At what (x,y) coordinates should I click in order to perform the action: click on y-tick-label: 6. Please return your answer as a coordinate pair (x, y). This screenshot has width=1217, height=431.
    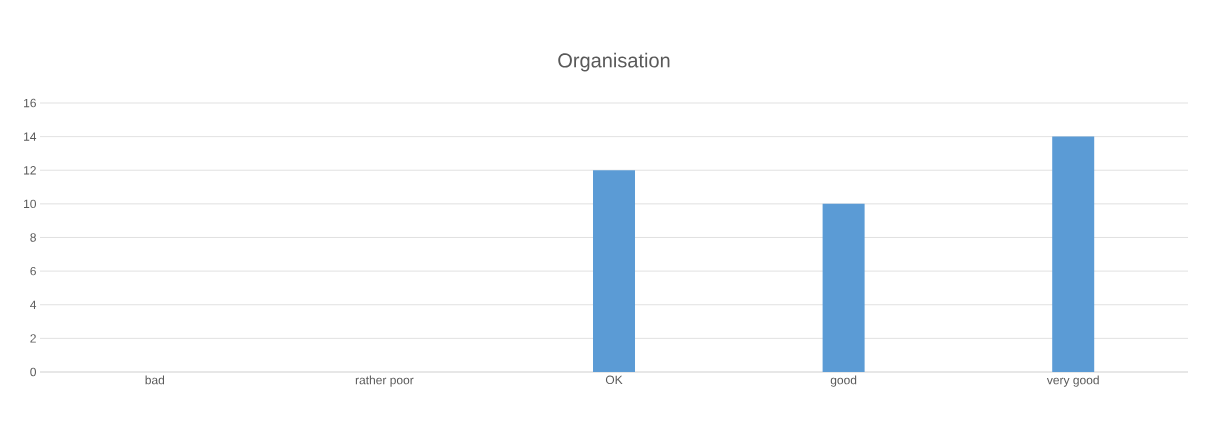
    Looking at the image, I should click on (33, 271).